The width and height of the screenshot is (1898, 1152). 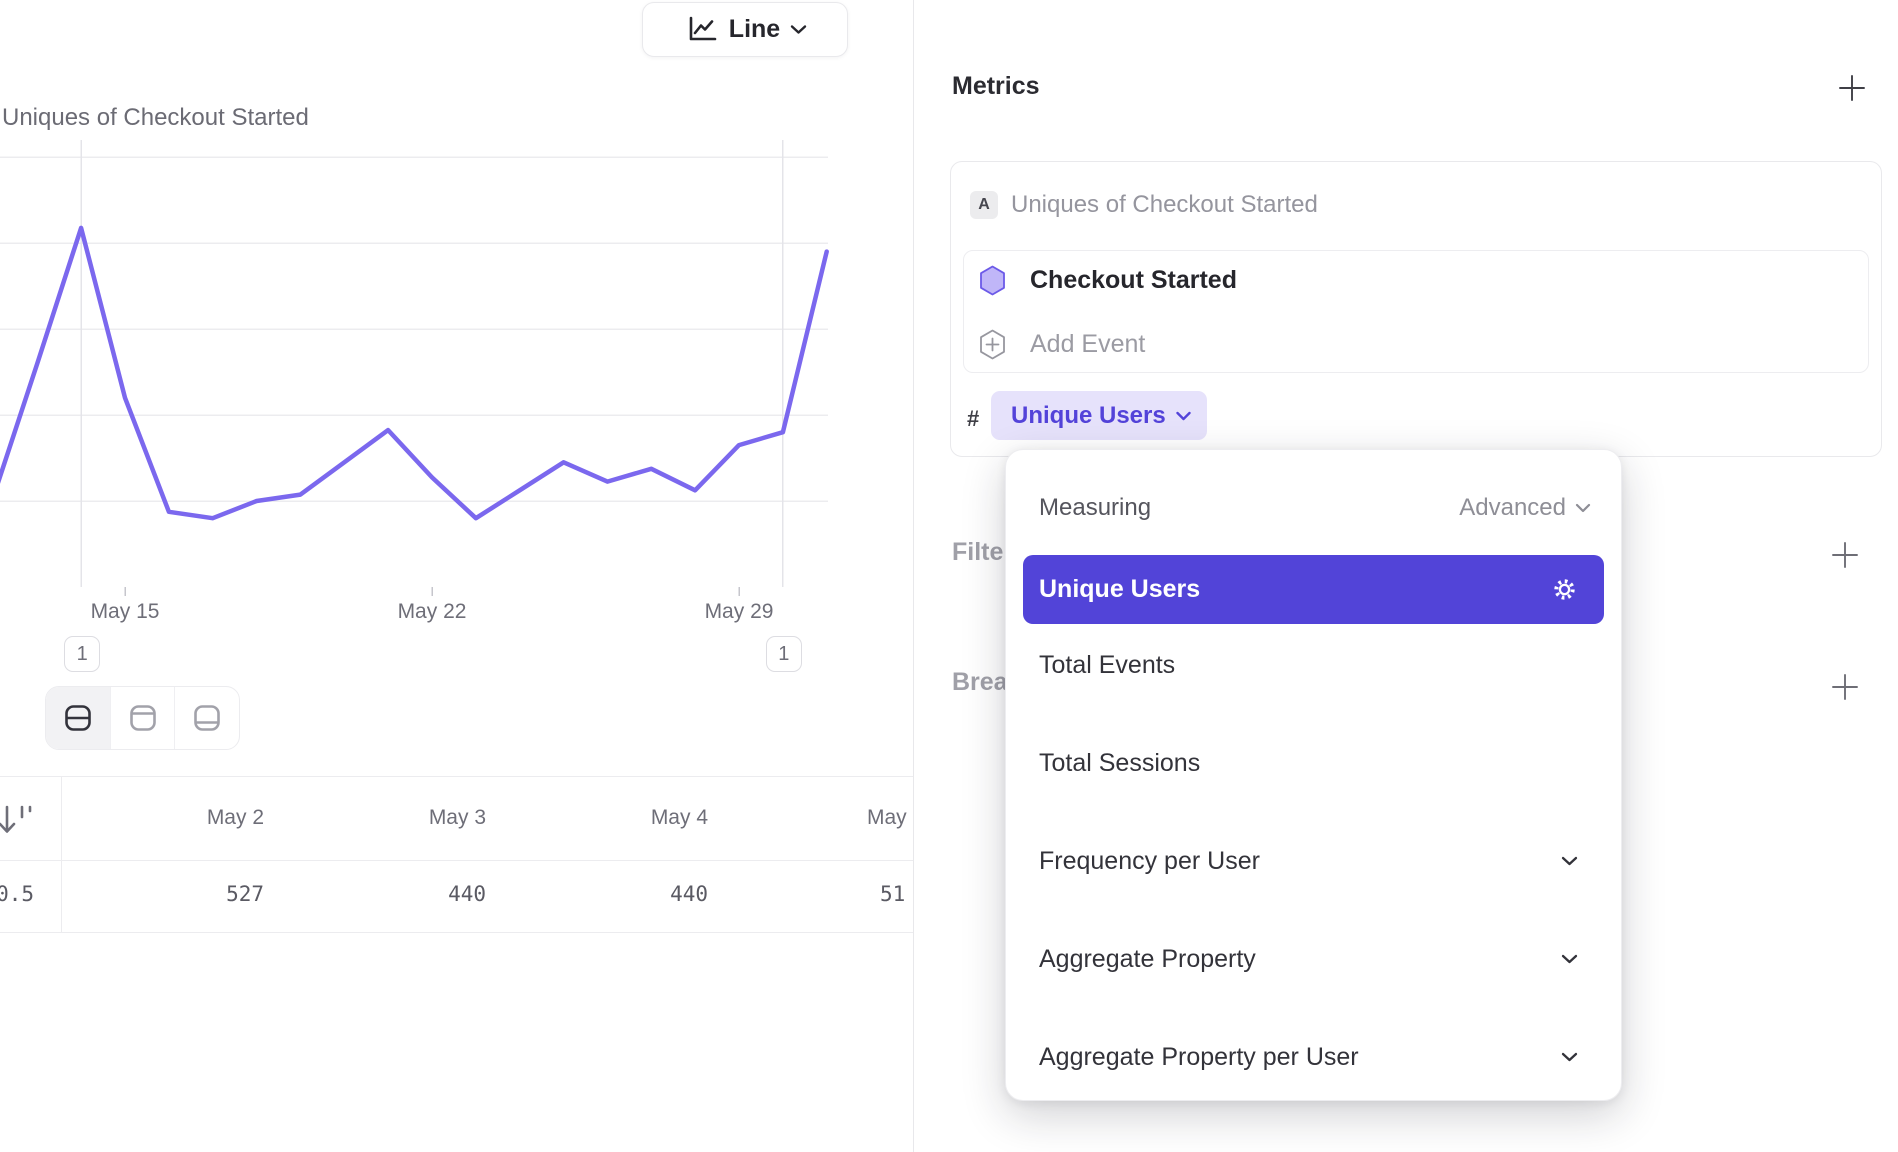 What do you see at coordinates (245, 894) in the screenshot?
I see `table-cell: 527` at bounding box center [245, 894].